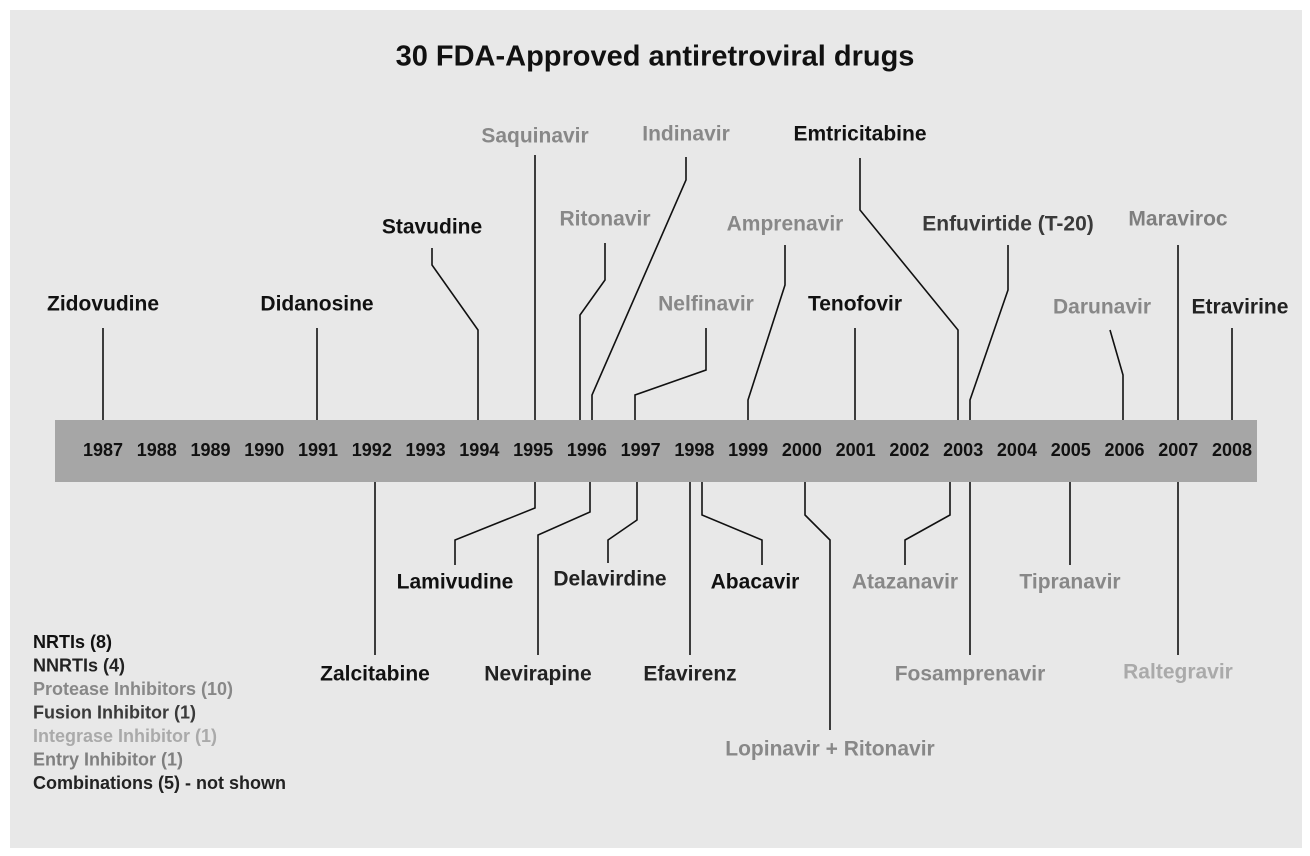 This screenshot has width=1310, height=856. I want to click on year-label: 1993, so click(426, 450).